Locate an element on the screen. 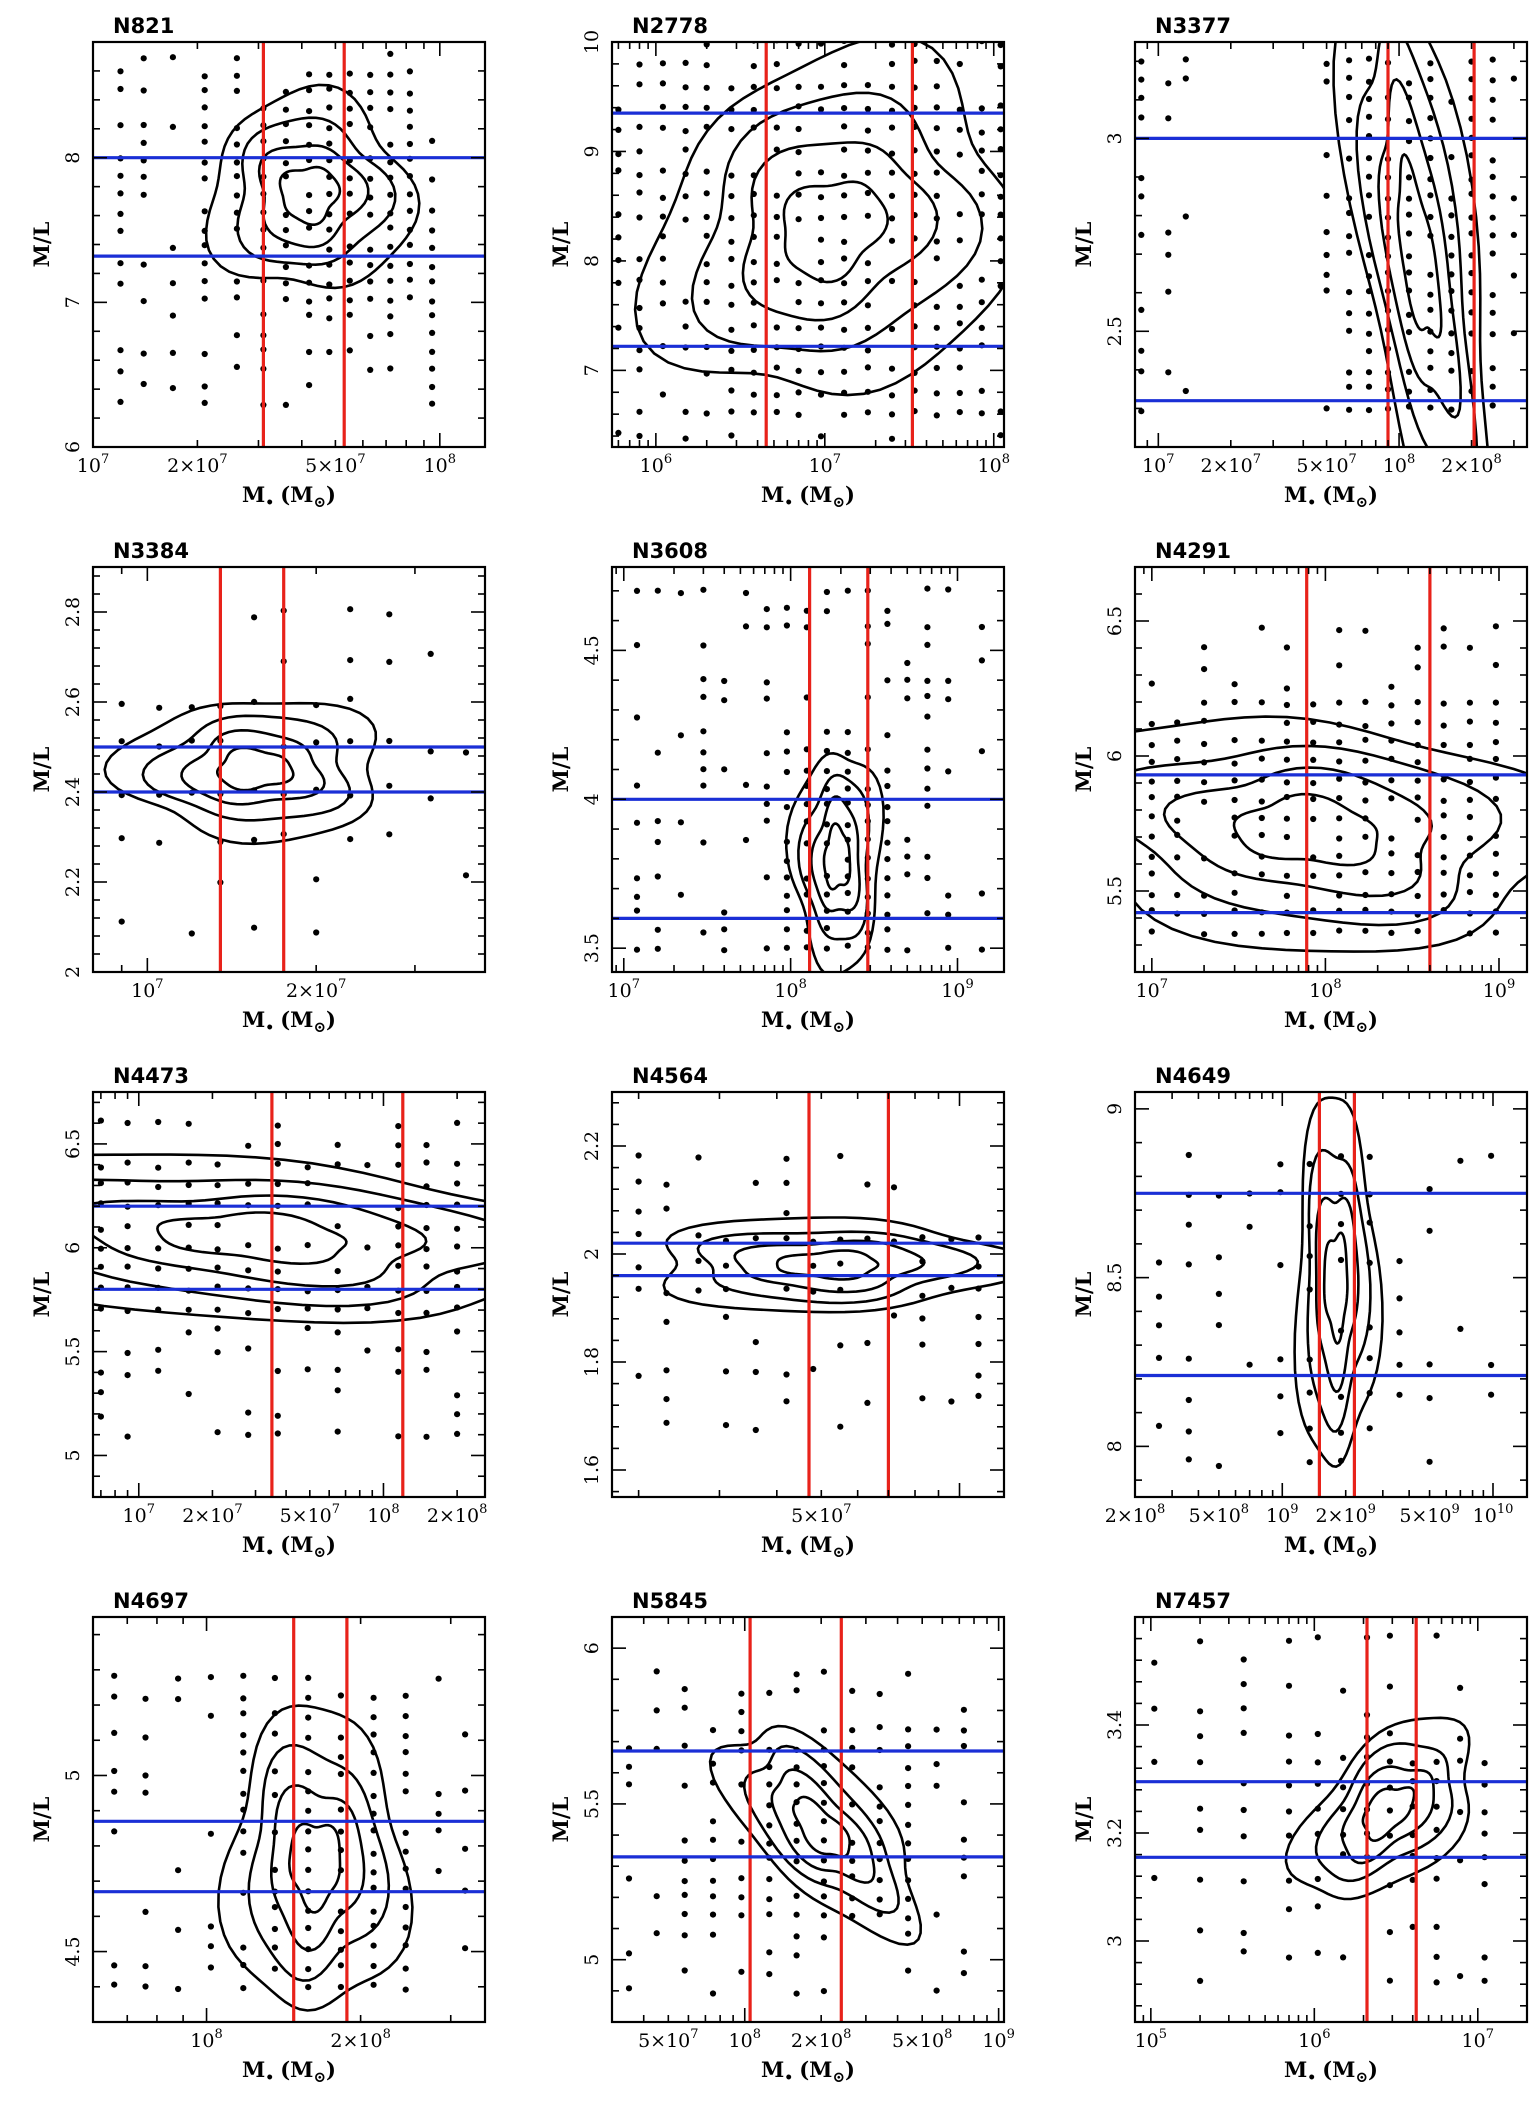 Image resolution: width=1536 pixels, height=2102 pixels. y-axis: 5 5.5 6 6.5 is located at coordinates (273, 1299).